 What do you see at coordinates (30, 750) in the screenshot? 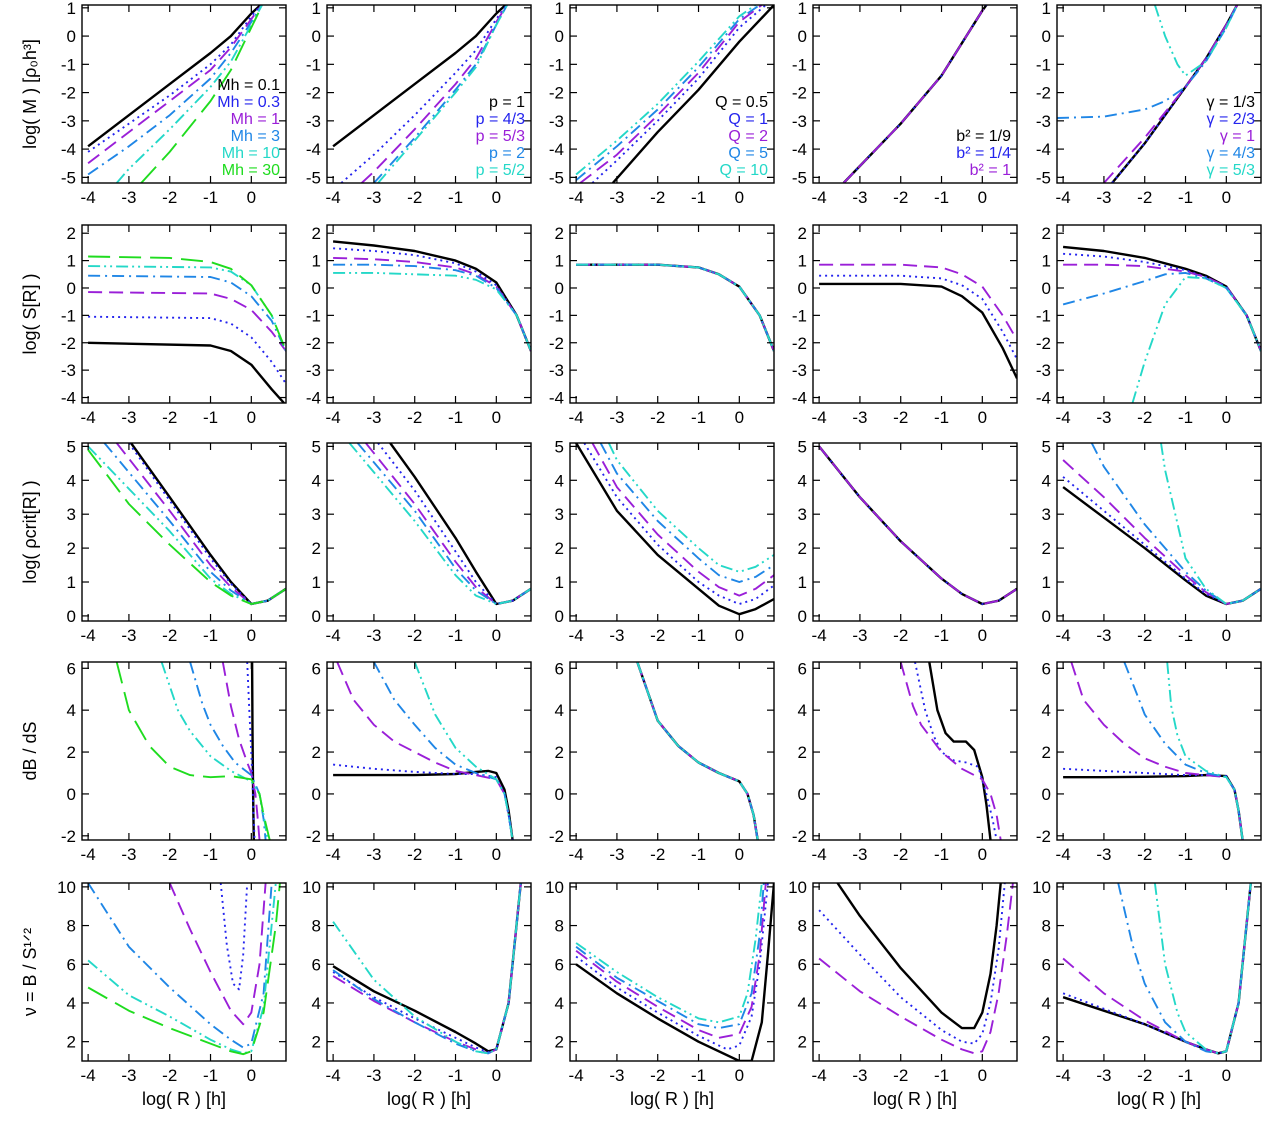
I see `y-axis-label: dB / dS` at bounding box center [30, 750].